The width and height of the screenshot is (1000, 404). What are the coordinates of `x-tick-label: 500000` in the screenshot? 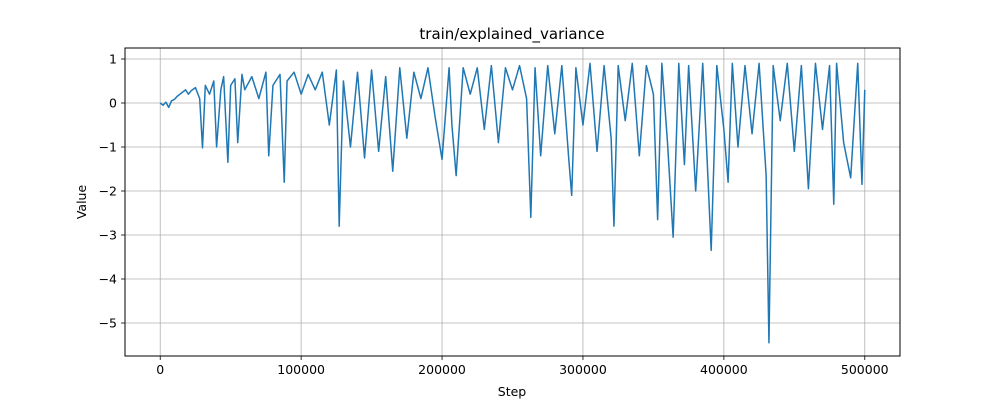 It's located at (865, 369).